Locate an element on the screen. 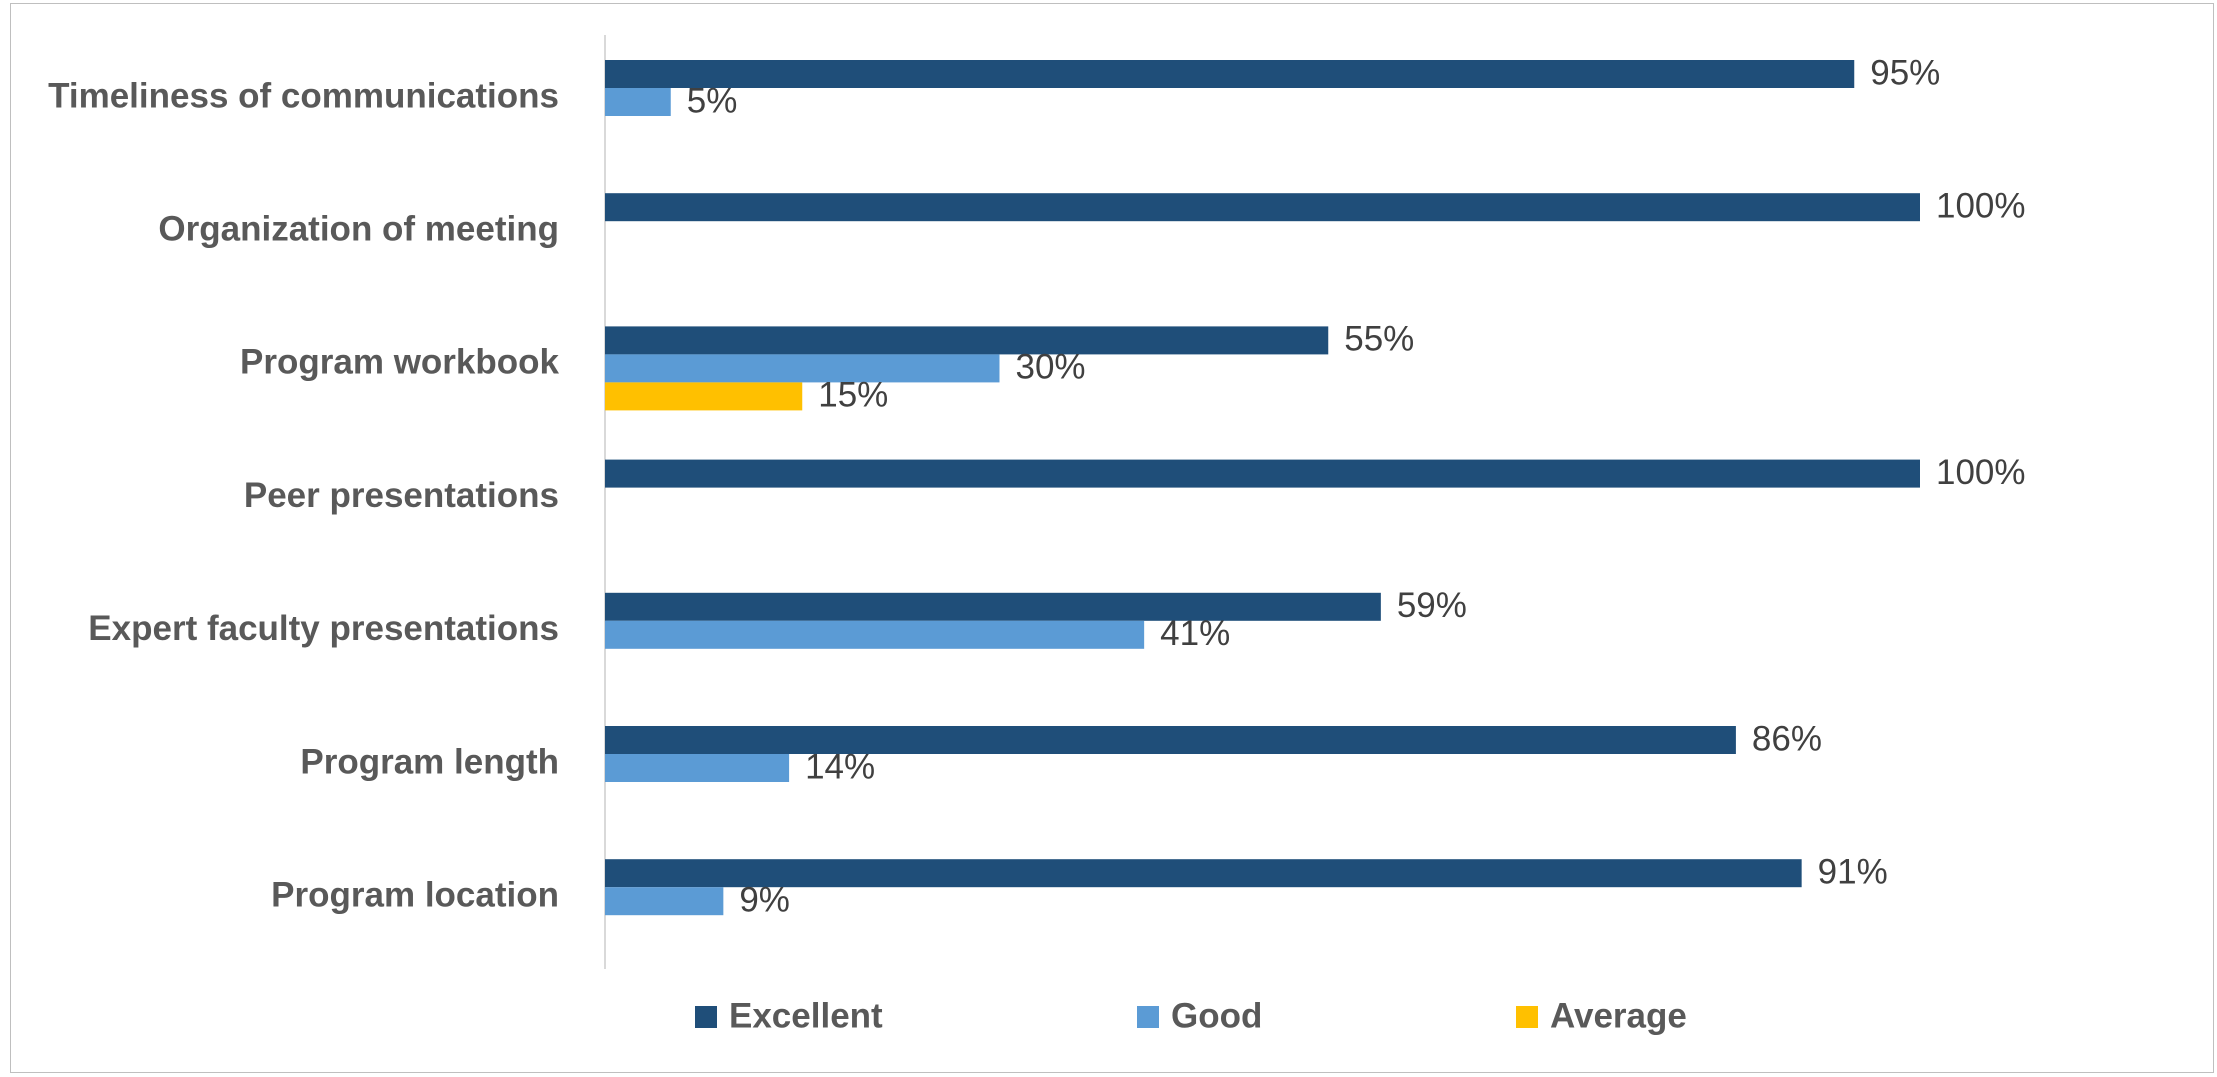 The width and height of the screenshot is (2217, 1077). bar-good-program-location is located at coordinates (664, 901).